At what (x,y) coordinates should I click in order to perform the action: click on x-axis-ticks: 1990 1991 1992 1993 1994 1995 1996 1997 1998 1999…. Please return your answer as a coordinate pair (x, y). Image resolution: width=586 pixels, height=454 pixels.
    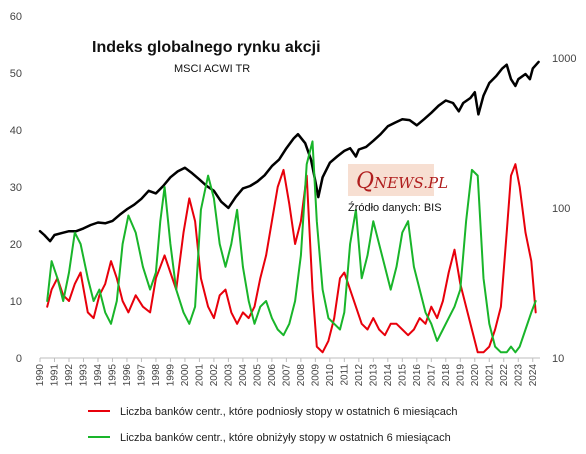
    Looking at the image, I should click on (287, 372).